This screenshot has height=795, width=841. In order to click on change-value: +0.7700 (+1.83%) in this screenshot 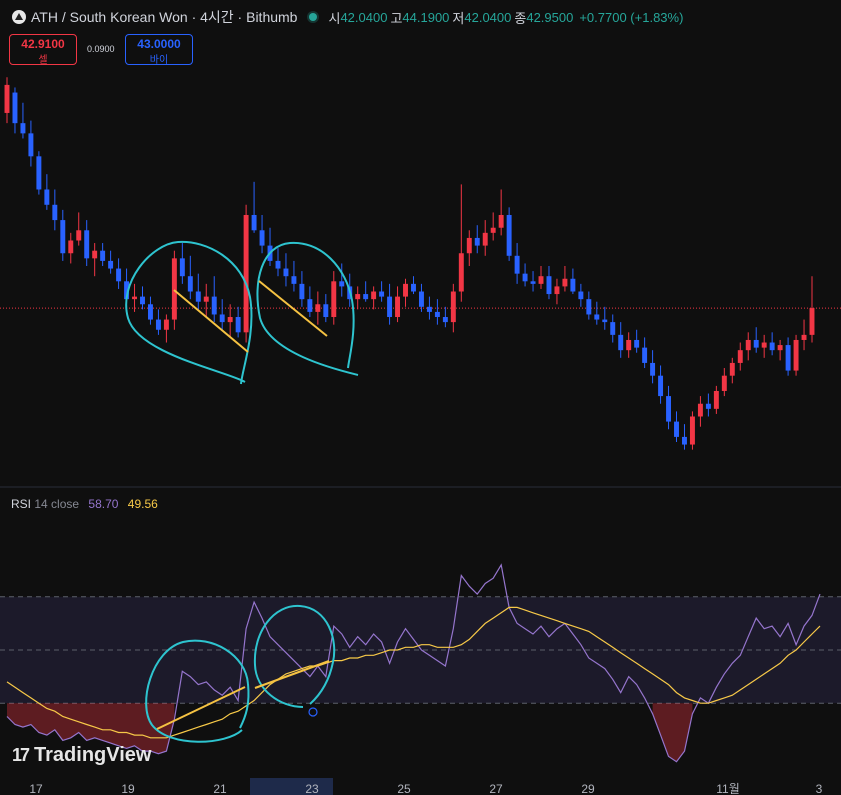, I will do `click(631, 17)`.